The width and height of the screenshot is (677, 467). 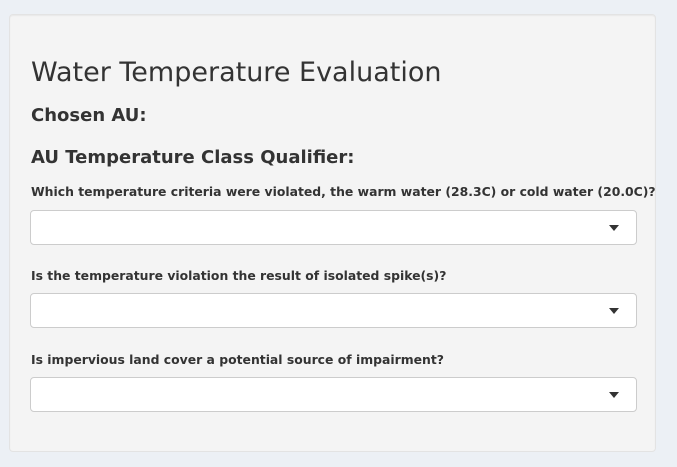 I want to click on page-title: Water Temperature Evaluation, so click(x=236, y=72).